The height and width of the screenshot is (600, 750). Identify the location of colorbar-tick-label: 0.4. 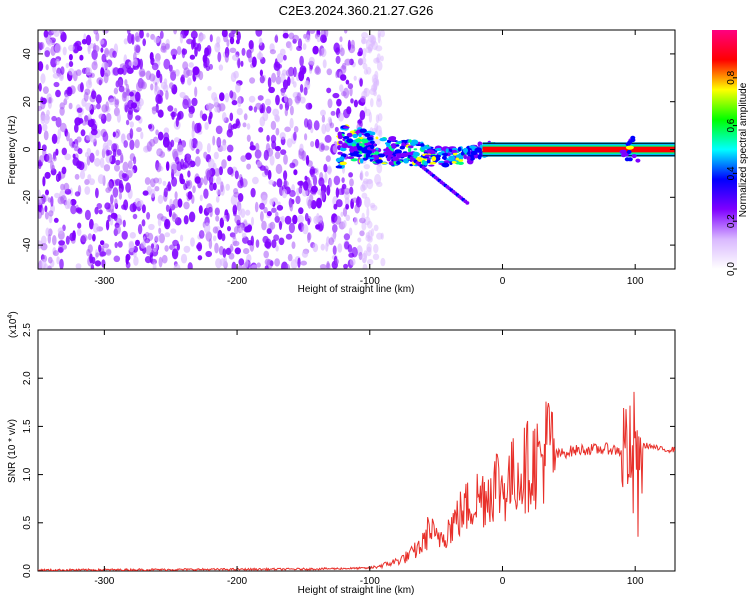
(731, 173).